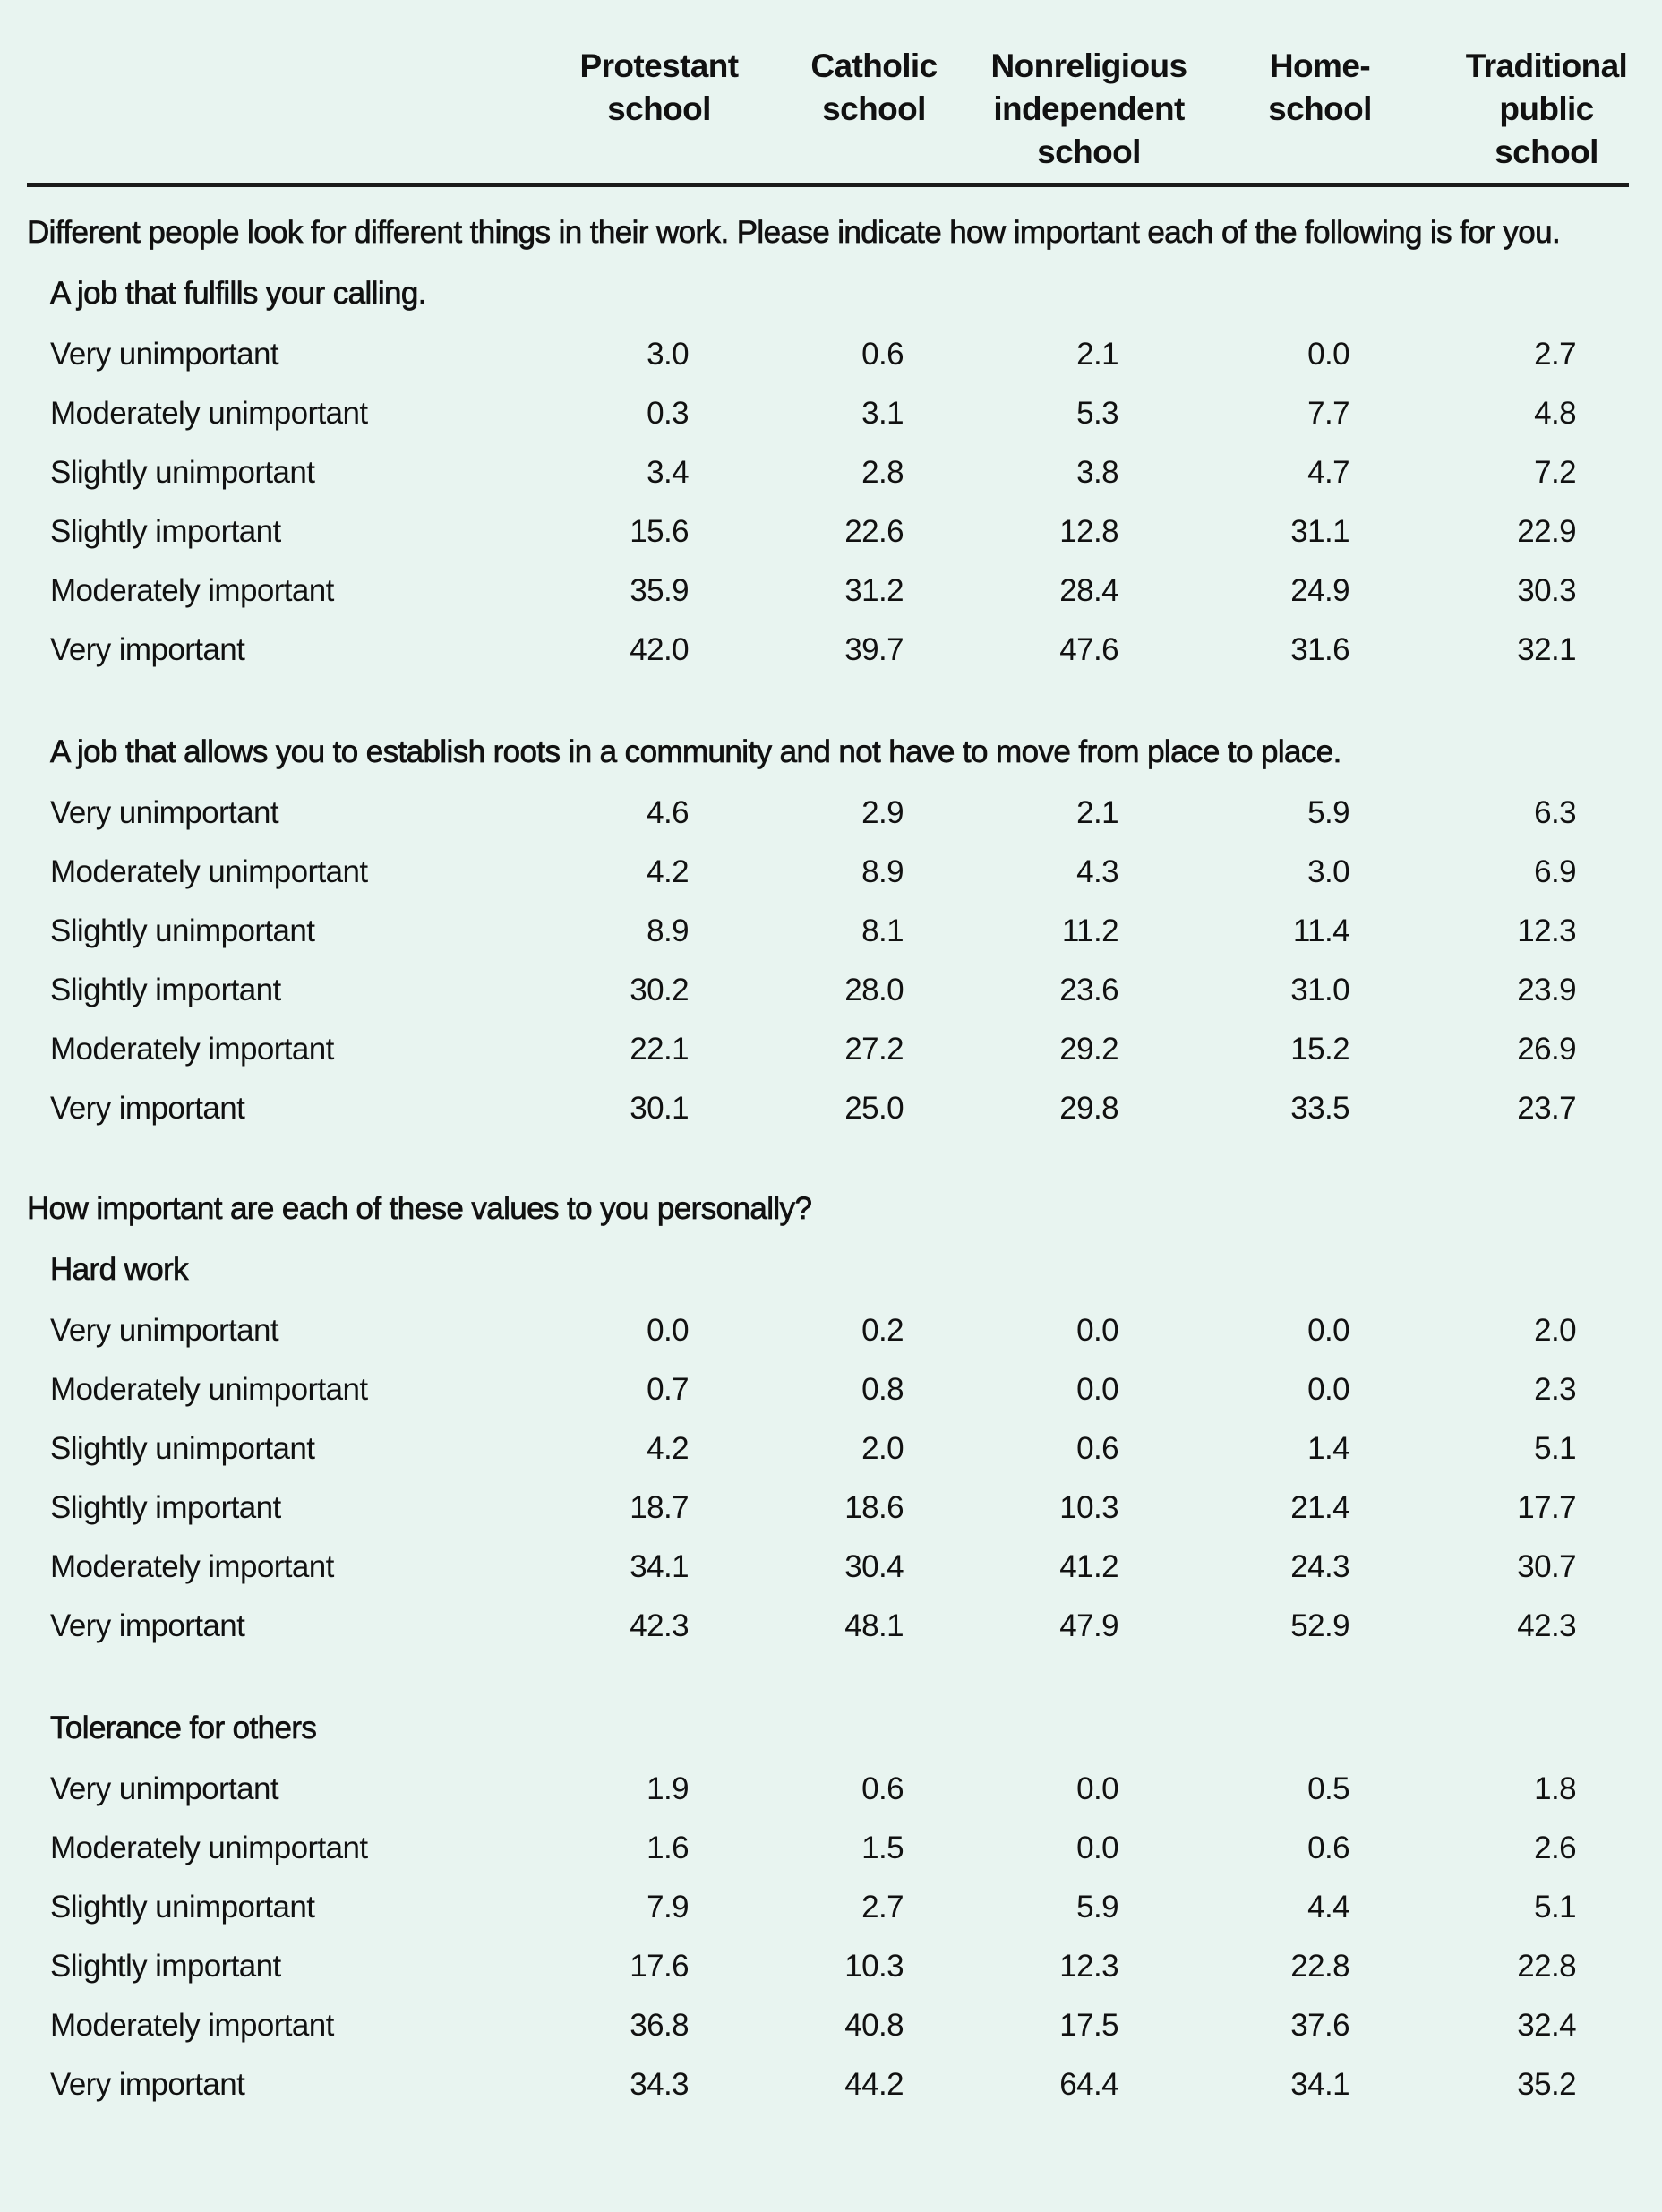 The height and width of the screenshot is (2212, 1662). I want to click on column-header-cell: Traditional public school, so click(1488, 109).